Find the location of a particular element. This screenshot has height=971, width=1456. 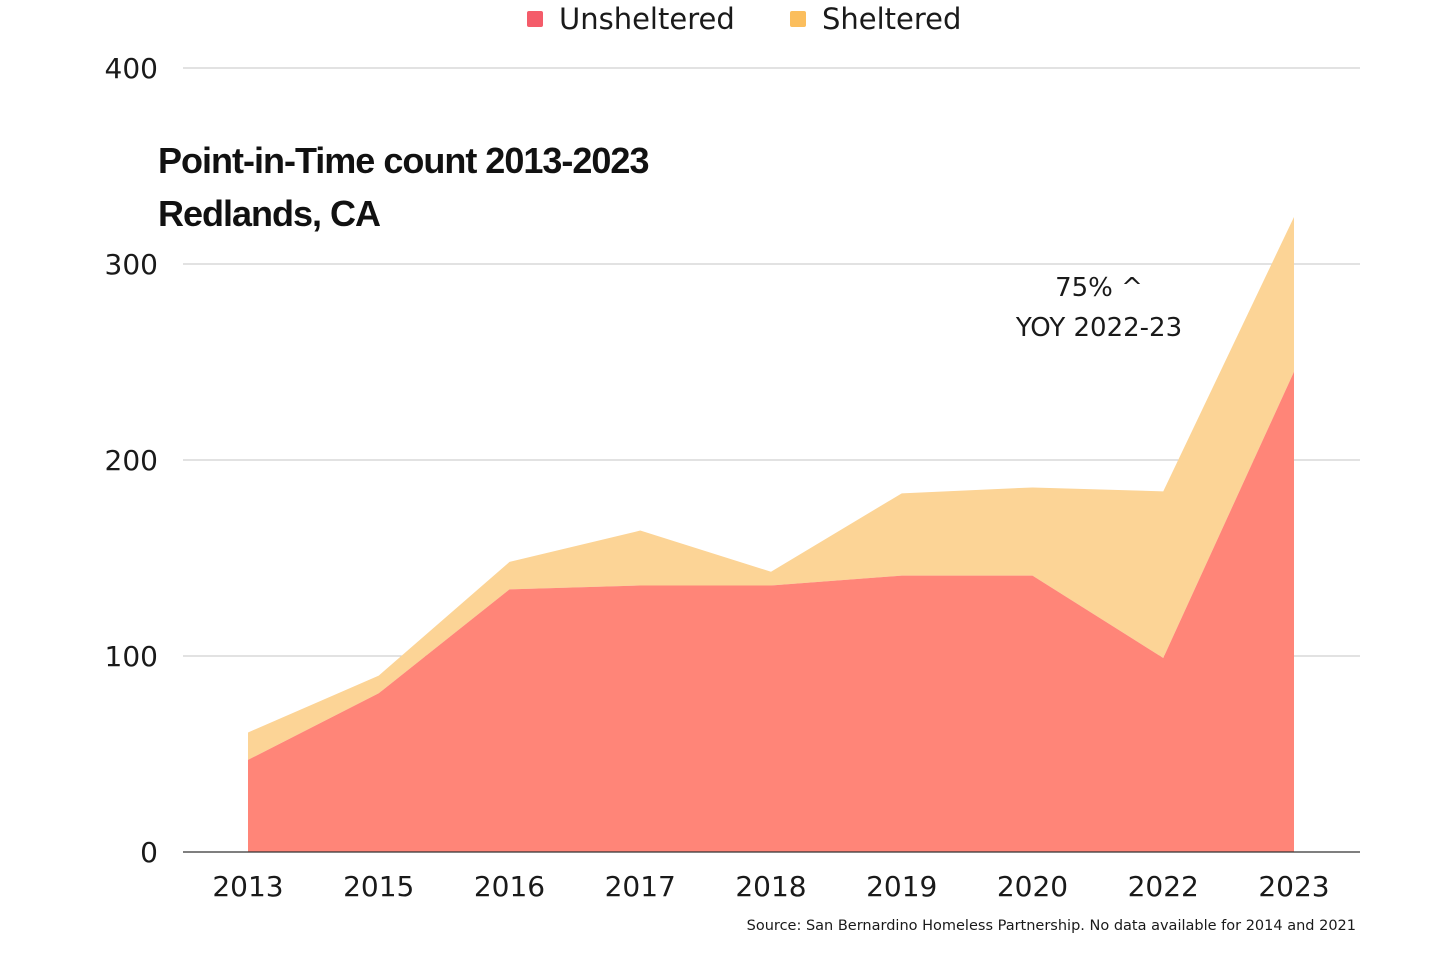

legend: Unsheltered Sheltered is located at coordinates (728, 20).